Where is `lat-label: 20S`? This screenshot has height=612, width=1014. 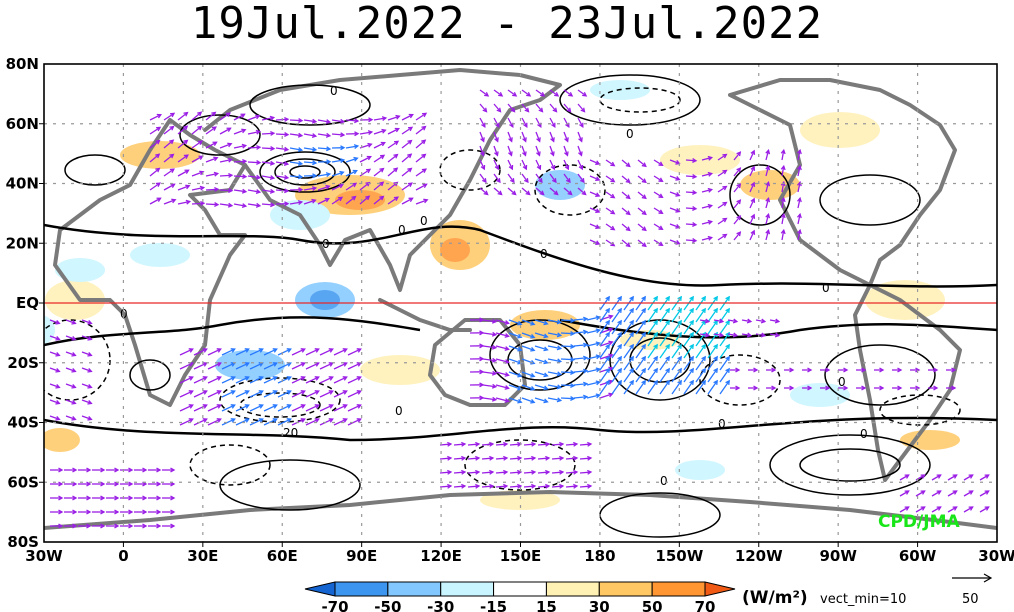 lat-label: 20S is located at coordinates (23, 363).